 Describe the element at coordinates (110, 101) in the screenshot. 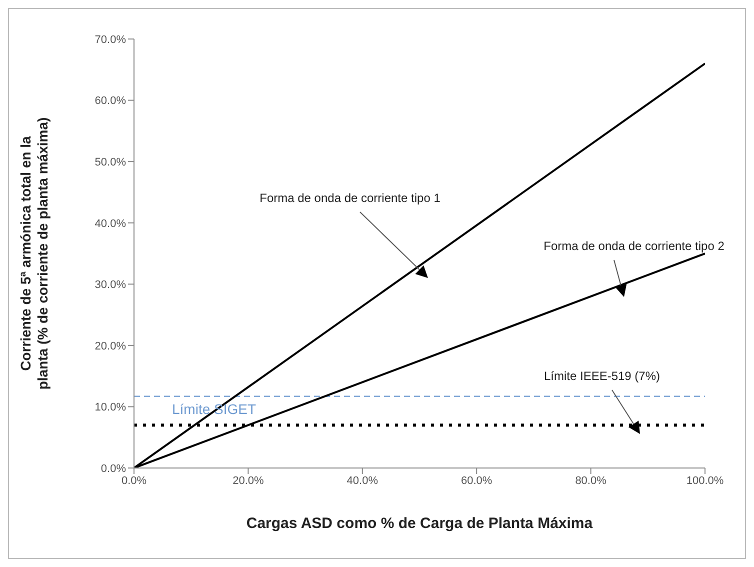

I see `y-tick-label: 60.0%` at that location.